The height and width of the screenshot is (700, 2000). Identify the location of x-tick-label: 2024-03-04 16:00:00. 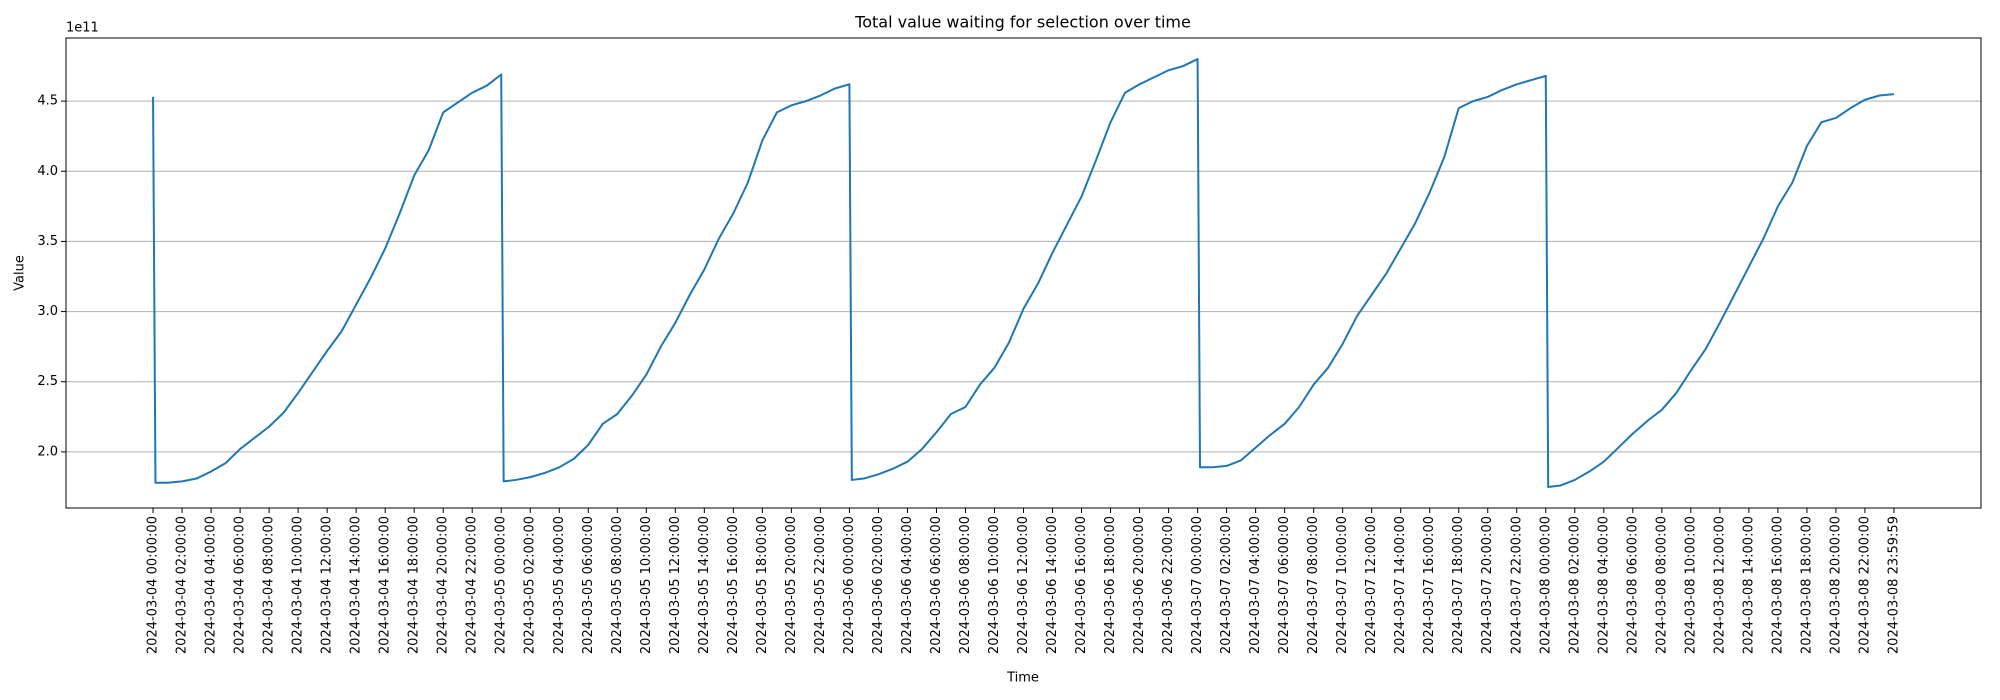
(385, 585).